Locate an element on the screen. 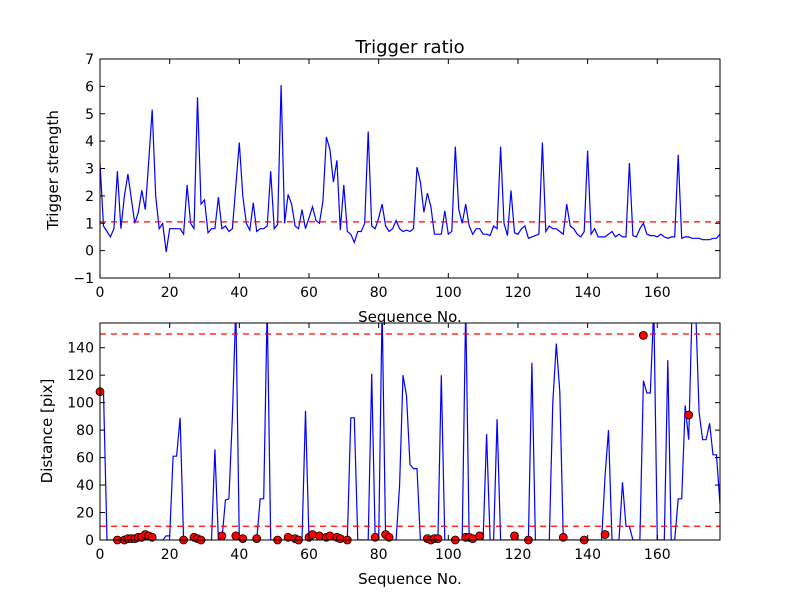 Image resolution: width=800 pixels, height=600 pixels. y-tick-label: 100 is located at coordinates (80, 404).